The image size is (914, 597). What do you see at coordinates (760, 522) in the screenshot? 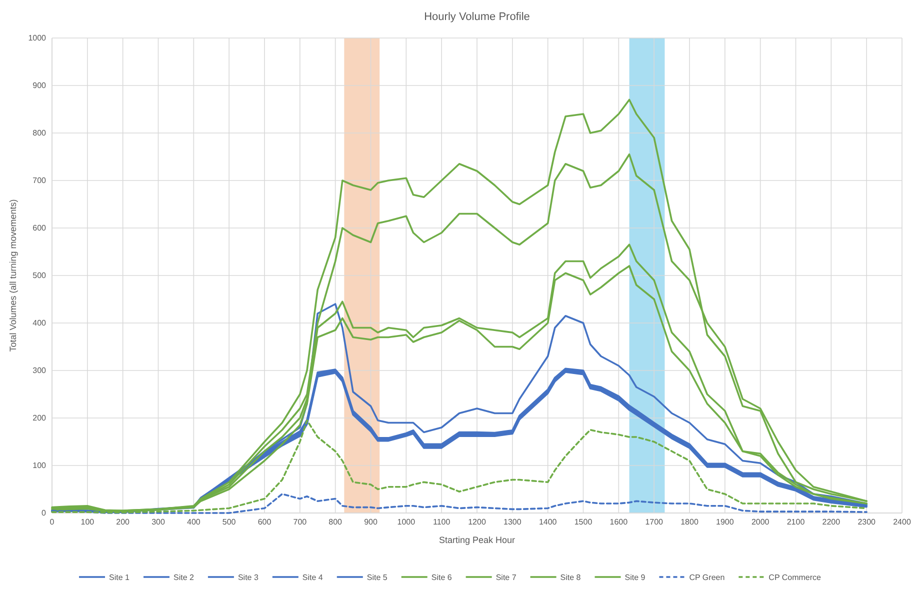
I see `x-tick-label: 2000` at bounding box center [760, 522].